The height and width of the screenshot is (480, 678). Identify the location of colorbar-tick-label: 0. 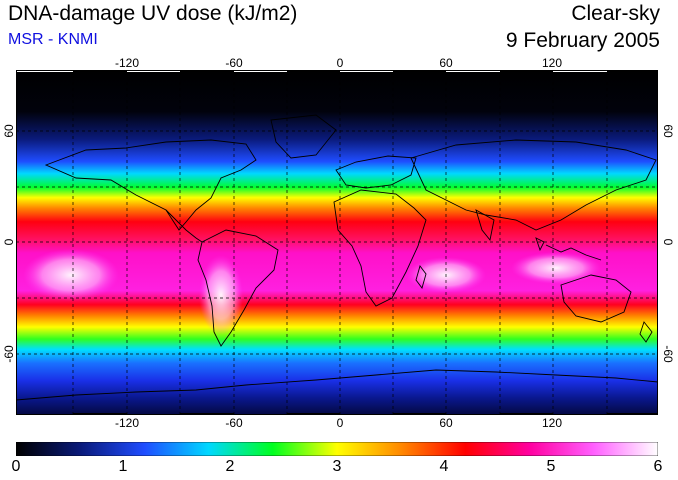
(16, 466).